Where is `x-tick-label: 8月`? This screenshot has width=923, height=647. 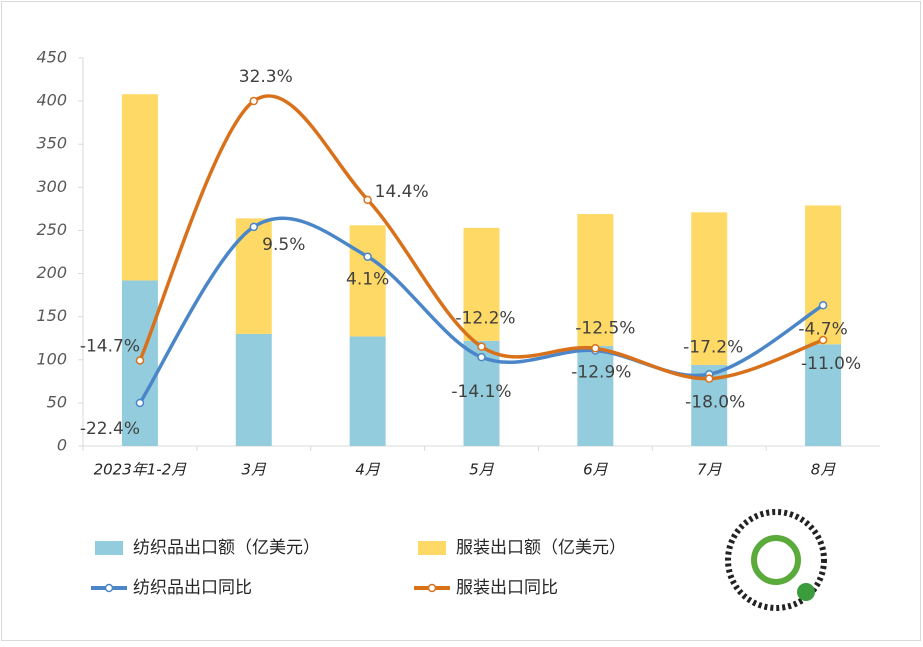
x-tick-label: 8月 is located at coordinates (824, 470).